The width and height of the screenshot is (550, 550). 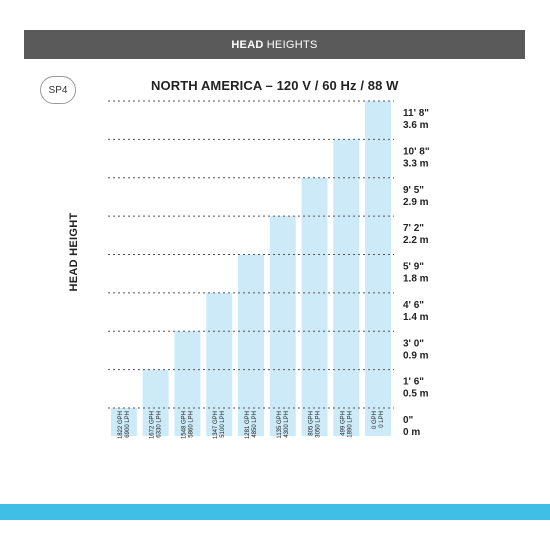 I want to click on y-tick-label: 10' 8" 3.3 m, so click(x=416, y=157).